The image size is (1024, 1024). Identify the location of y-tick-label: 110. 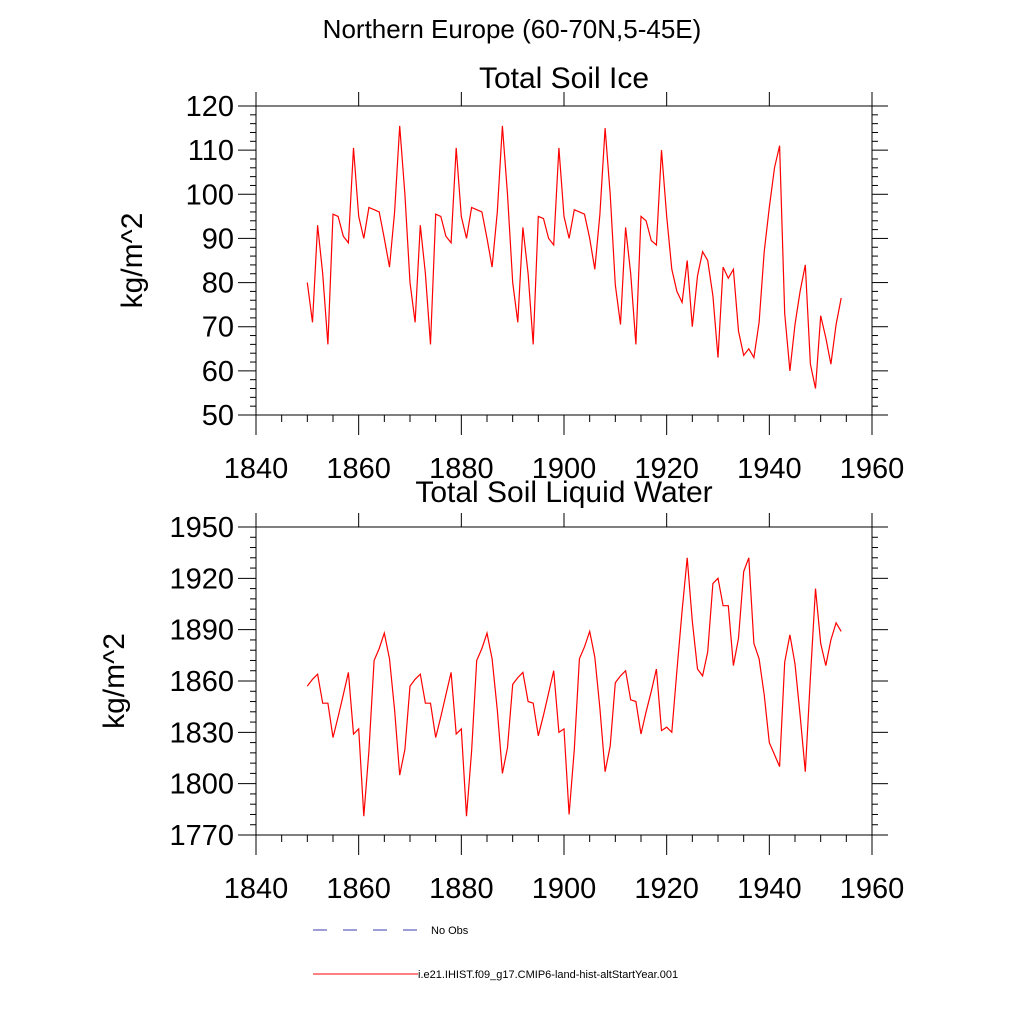
(211, 151).